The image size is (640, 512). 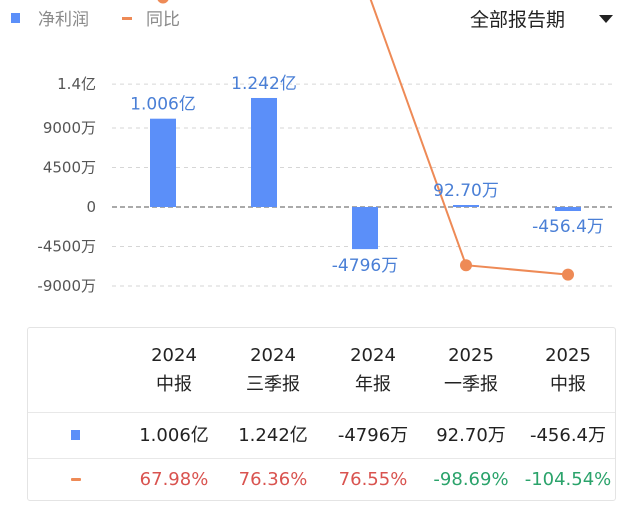 What do you see at coordinates (321, 479) in the screenshot?
I see `table-row-yoy: 67.98% 76.36% 76.55% -98.69% -104.54%` at bounding box center [321, 479].